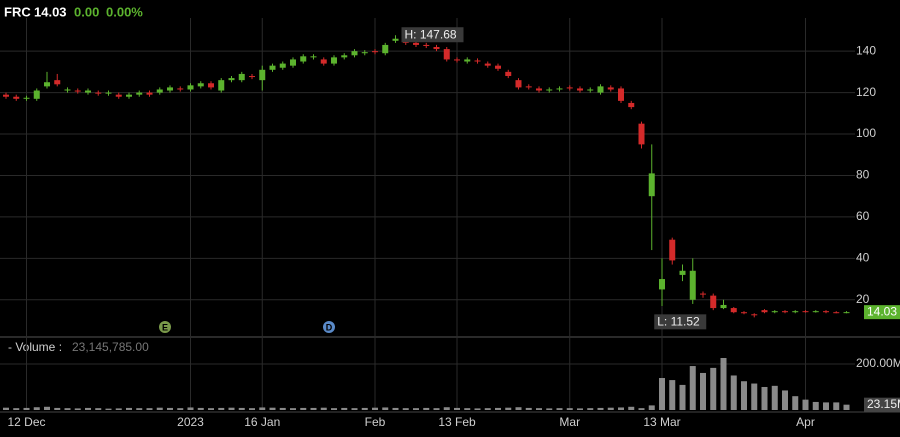 Image resolution: width=900 pixels, height=437 pixels. Describe the element at coordinates (863, 258) in the screenshot. I see `y-tick-label: 40` at that location.